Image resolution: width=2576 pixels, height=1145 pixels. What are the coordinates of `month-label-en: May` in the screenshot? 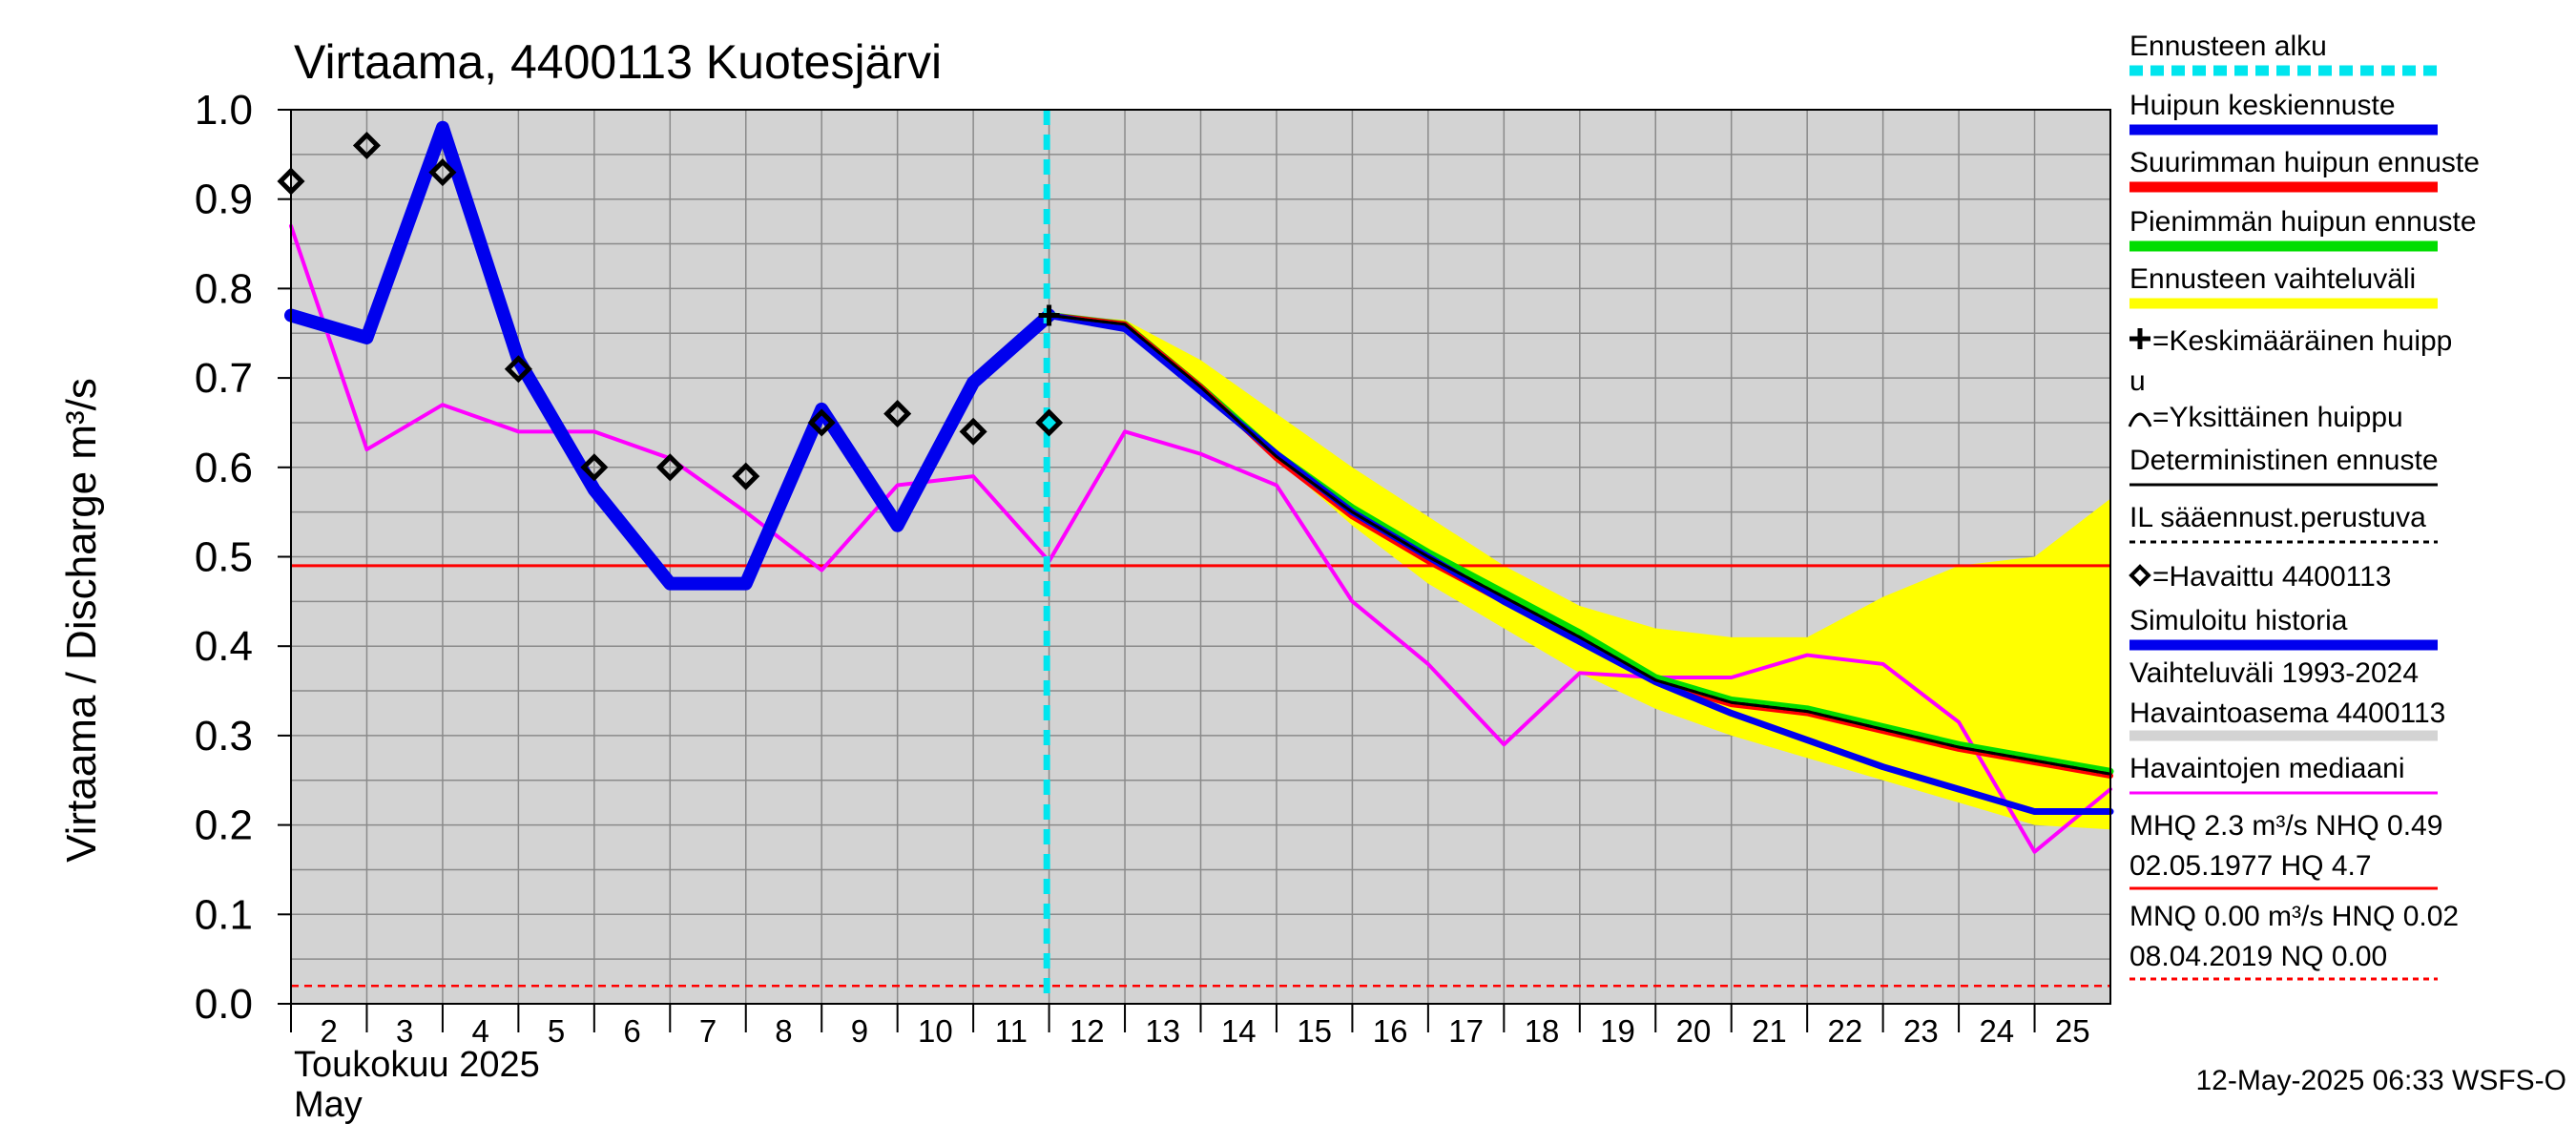 It's located at (328, 1105).